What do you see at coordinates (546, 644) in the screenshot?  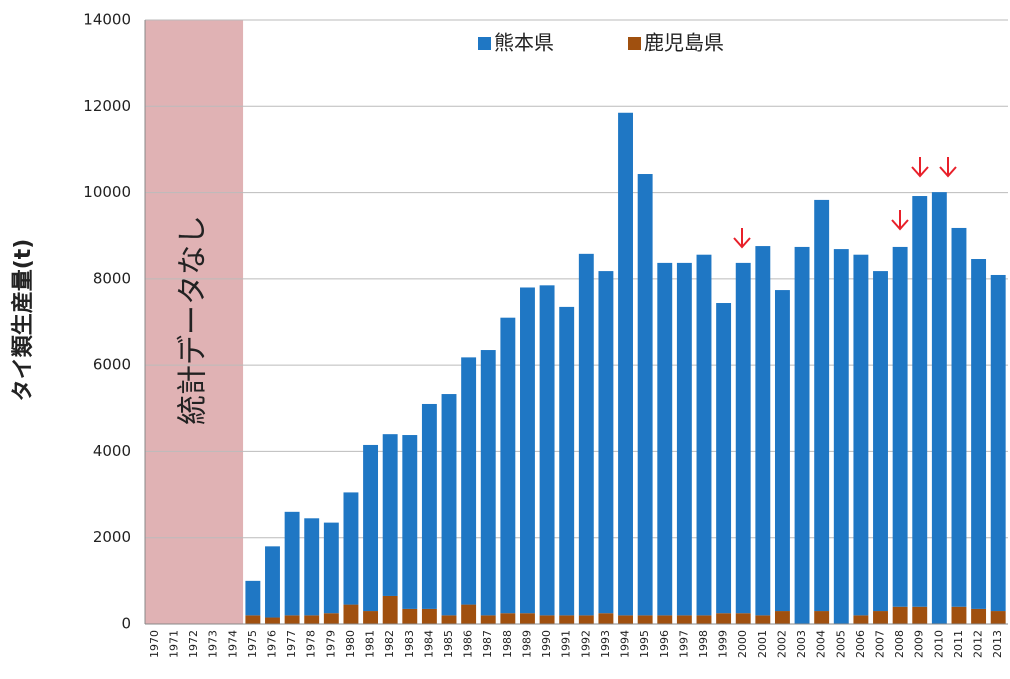 I see `x-tick-label: 1990` at bounding box center [546, 644].